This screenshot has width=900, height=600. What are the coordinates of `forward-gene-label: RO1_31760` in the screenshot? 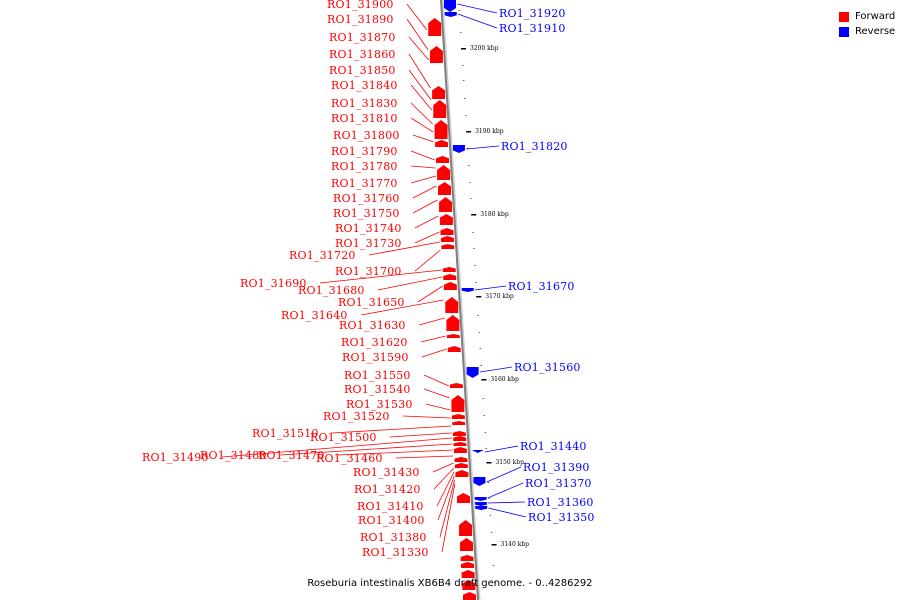 It's located at (366, 198).